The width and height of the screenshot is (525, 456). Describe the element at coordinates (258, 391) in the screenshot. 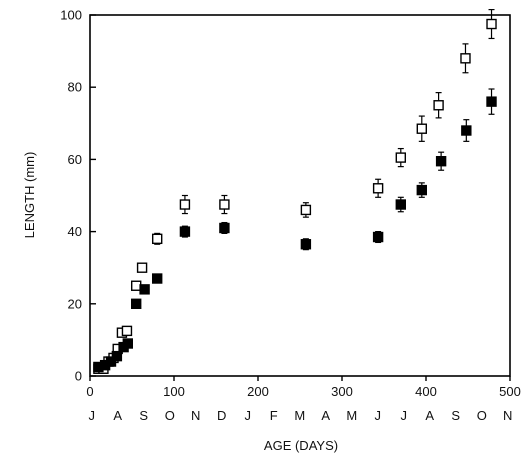

I see `x-tick-label: 200` at that location.